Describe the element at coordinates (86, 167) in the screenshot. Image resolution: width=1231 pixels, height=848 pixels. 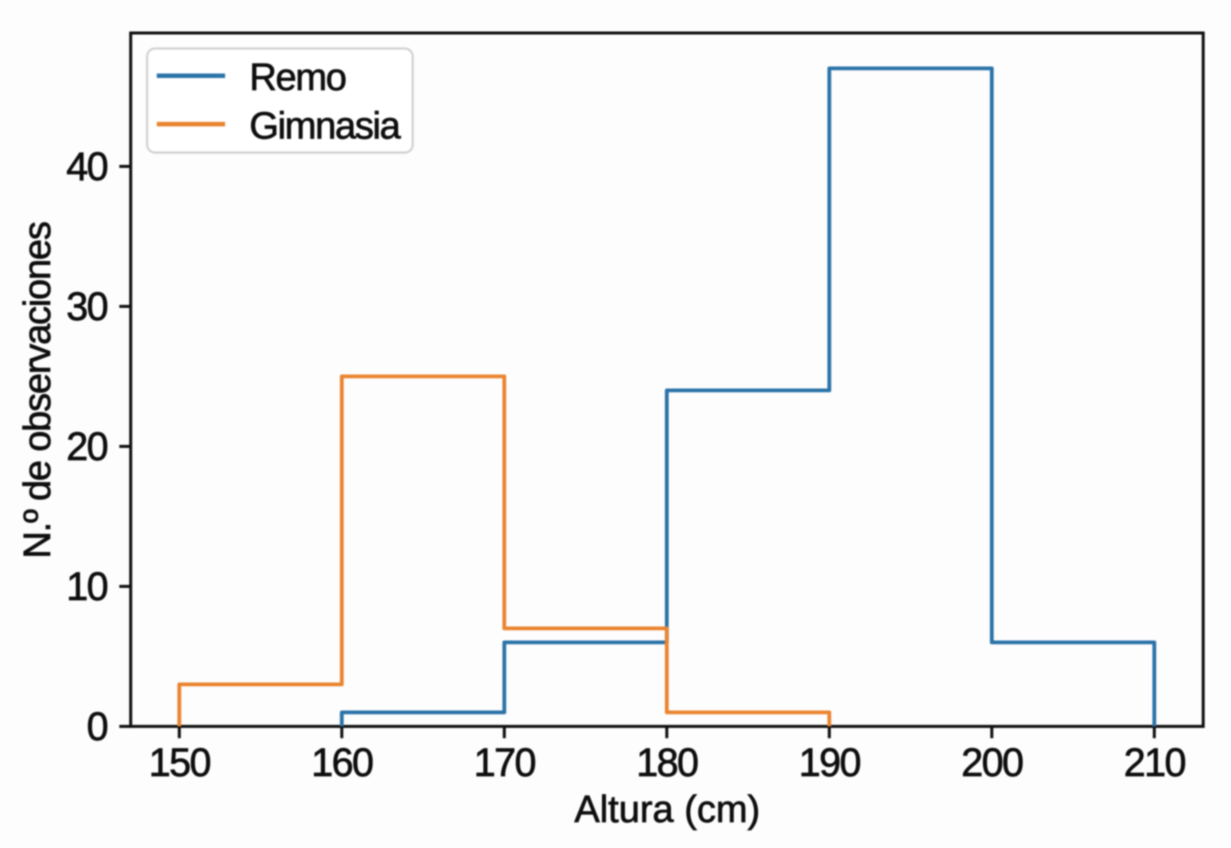
I see `svg-text: 40` at that location.